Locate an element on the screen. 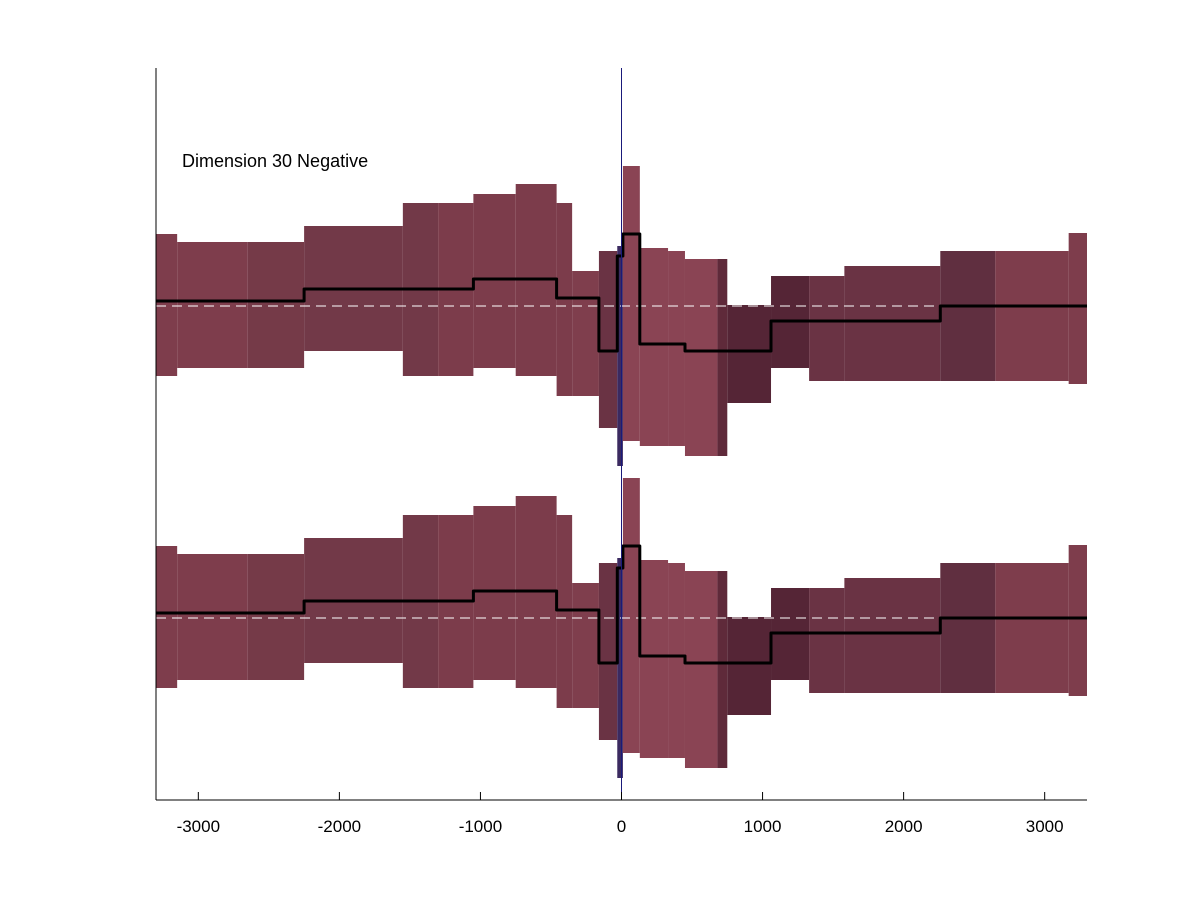 This screenshot has width=1200, height=900. x-tick-label: -2000 is located at coordinates (339, 826).